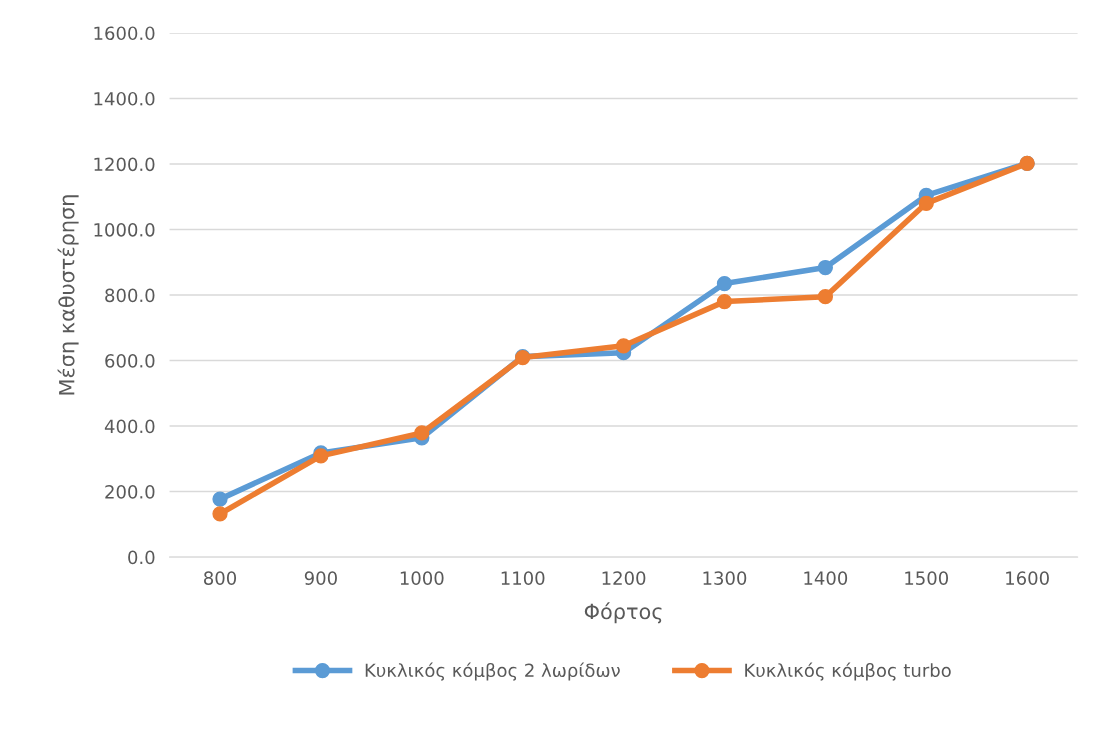 The height and width of the screenshot is (733, 1094). I want to click on y-axis-title: Μέση καθυστέρηση, so click(68, 295).